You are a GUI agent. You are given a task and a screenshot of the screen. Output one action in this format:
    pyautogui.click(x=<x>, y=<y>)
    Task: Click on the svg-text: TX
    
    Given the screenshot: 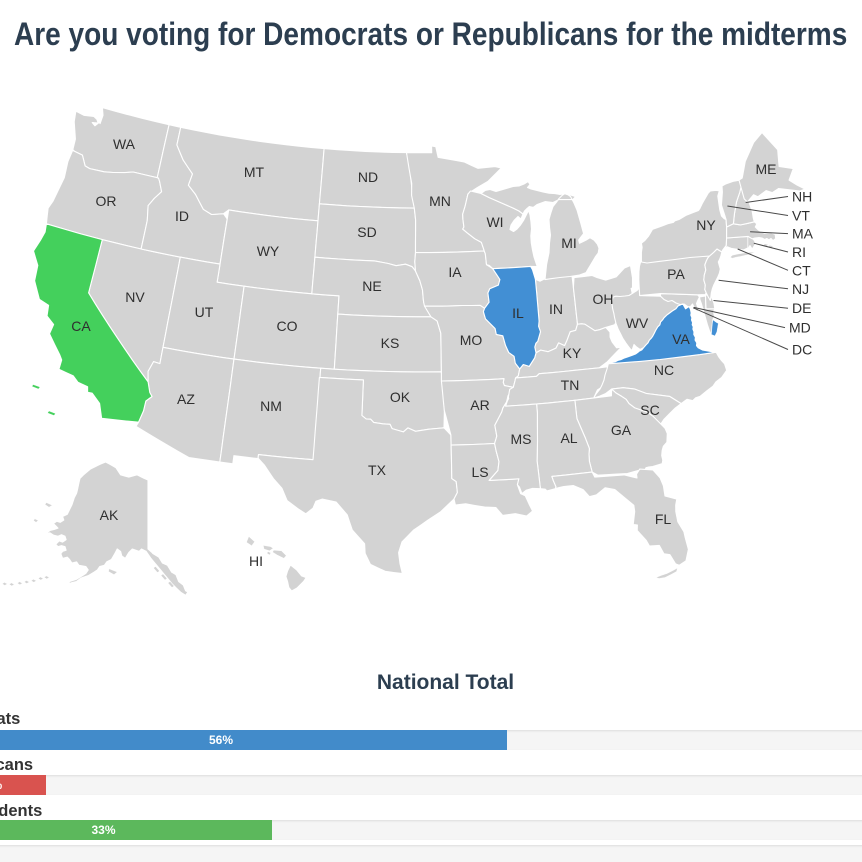 What is the action you would take?
    pyautogui.click(x=377, y=470)
    